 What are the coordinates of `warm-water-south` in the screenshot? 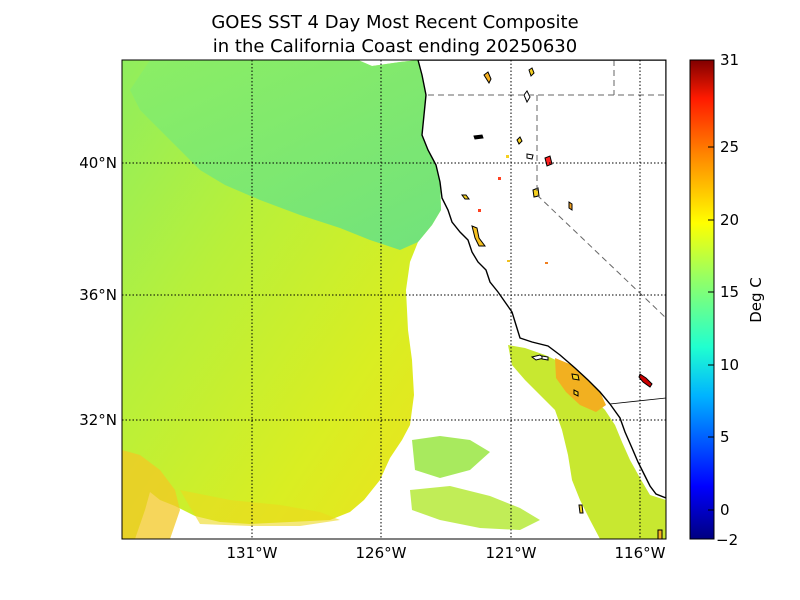 It's located at (260, 508).